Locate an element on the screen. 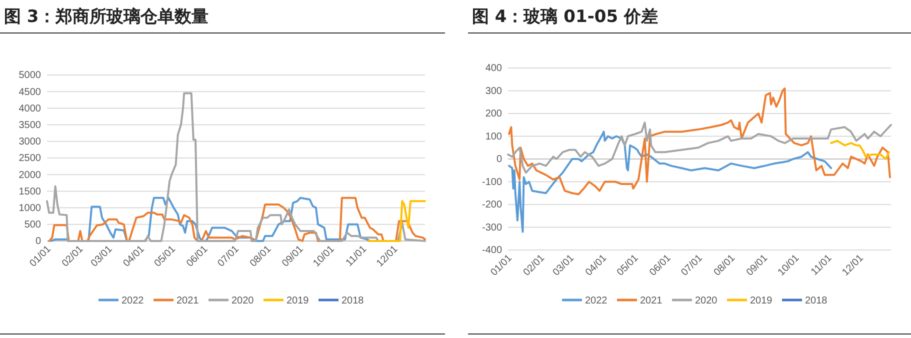 The image size is (911, 338). y-tick-label: -100 is located at coordinates (492, 182).